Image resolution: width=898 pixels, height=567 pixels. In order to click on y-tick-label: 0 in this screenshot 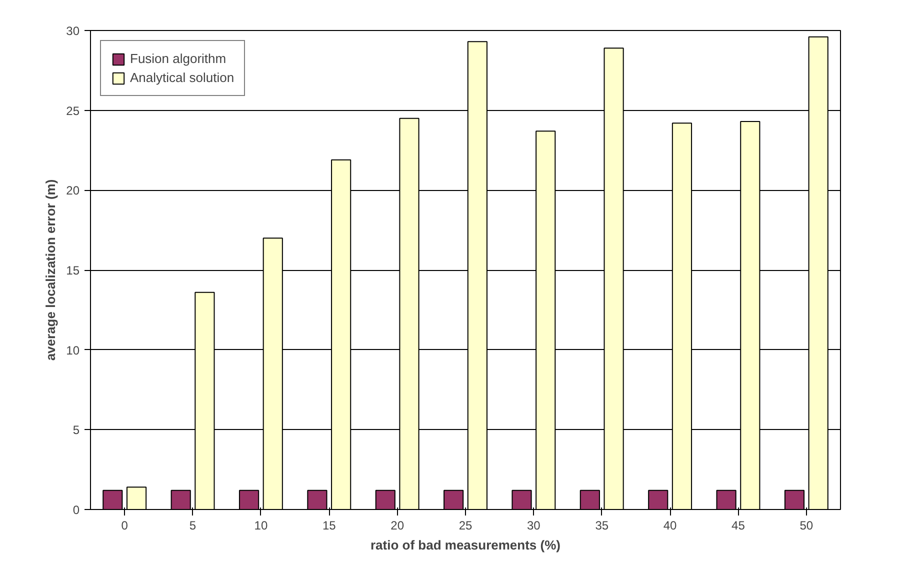, I will do `click(76, 510)`.